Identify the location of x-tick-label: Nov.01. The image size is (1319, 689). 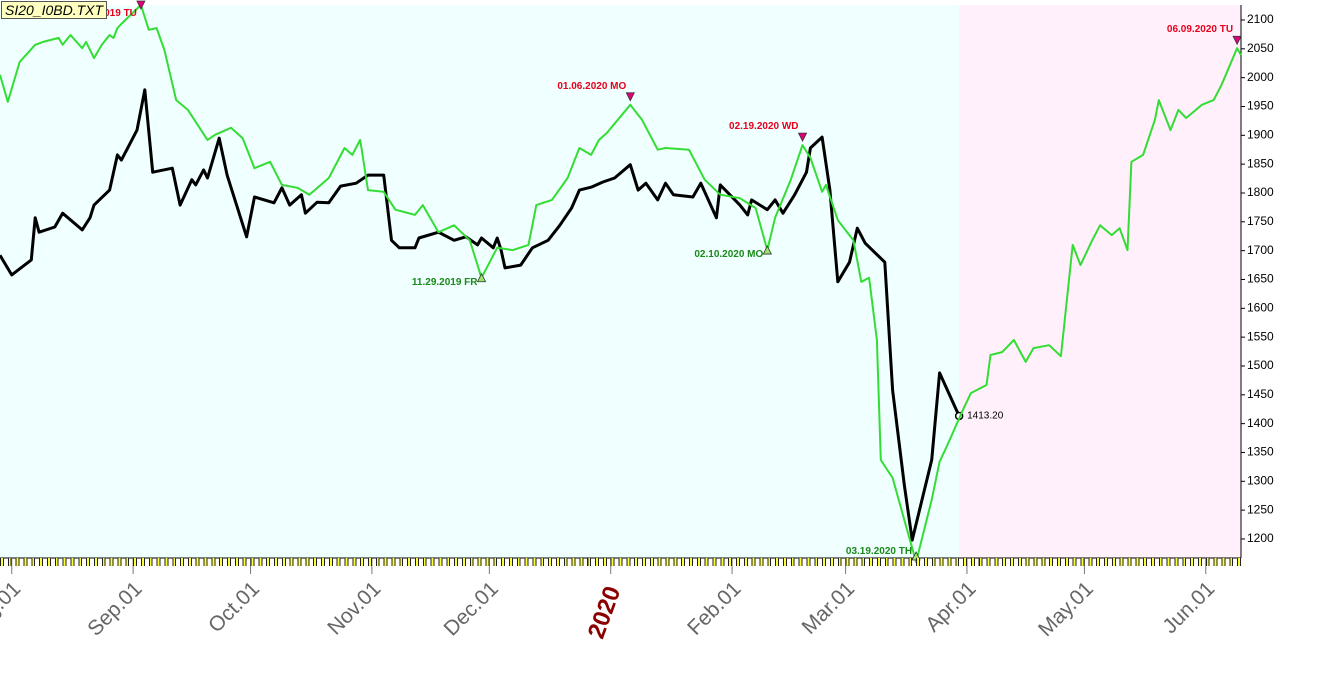
(354, 608).